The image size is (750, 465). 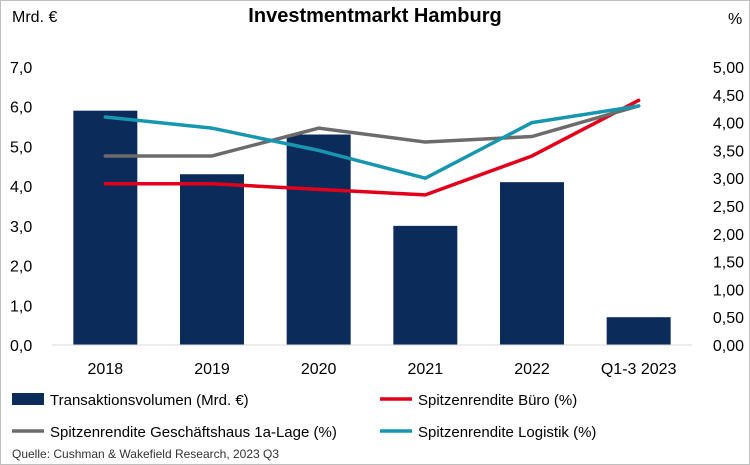 I want to click on left-tick-label: 1,0, so click(x=21, y=306).